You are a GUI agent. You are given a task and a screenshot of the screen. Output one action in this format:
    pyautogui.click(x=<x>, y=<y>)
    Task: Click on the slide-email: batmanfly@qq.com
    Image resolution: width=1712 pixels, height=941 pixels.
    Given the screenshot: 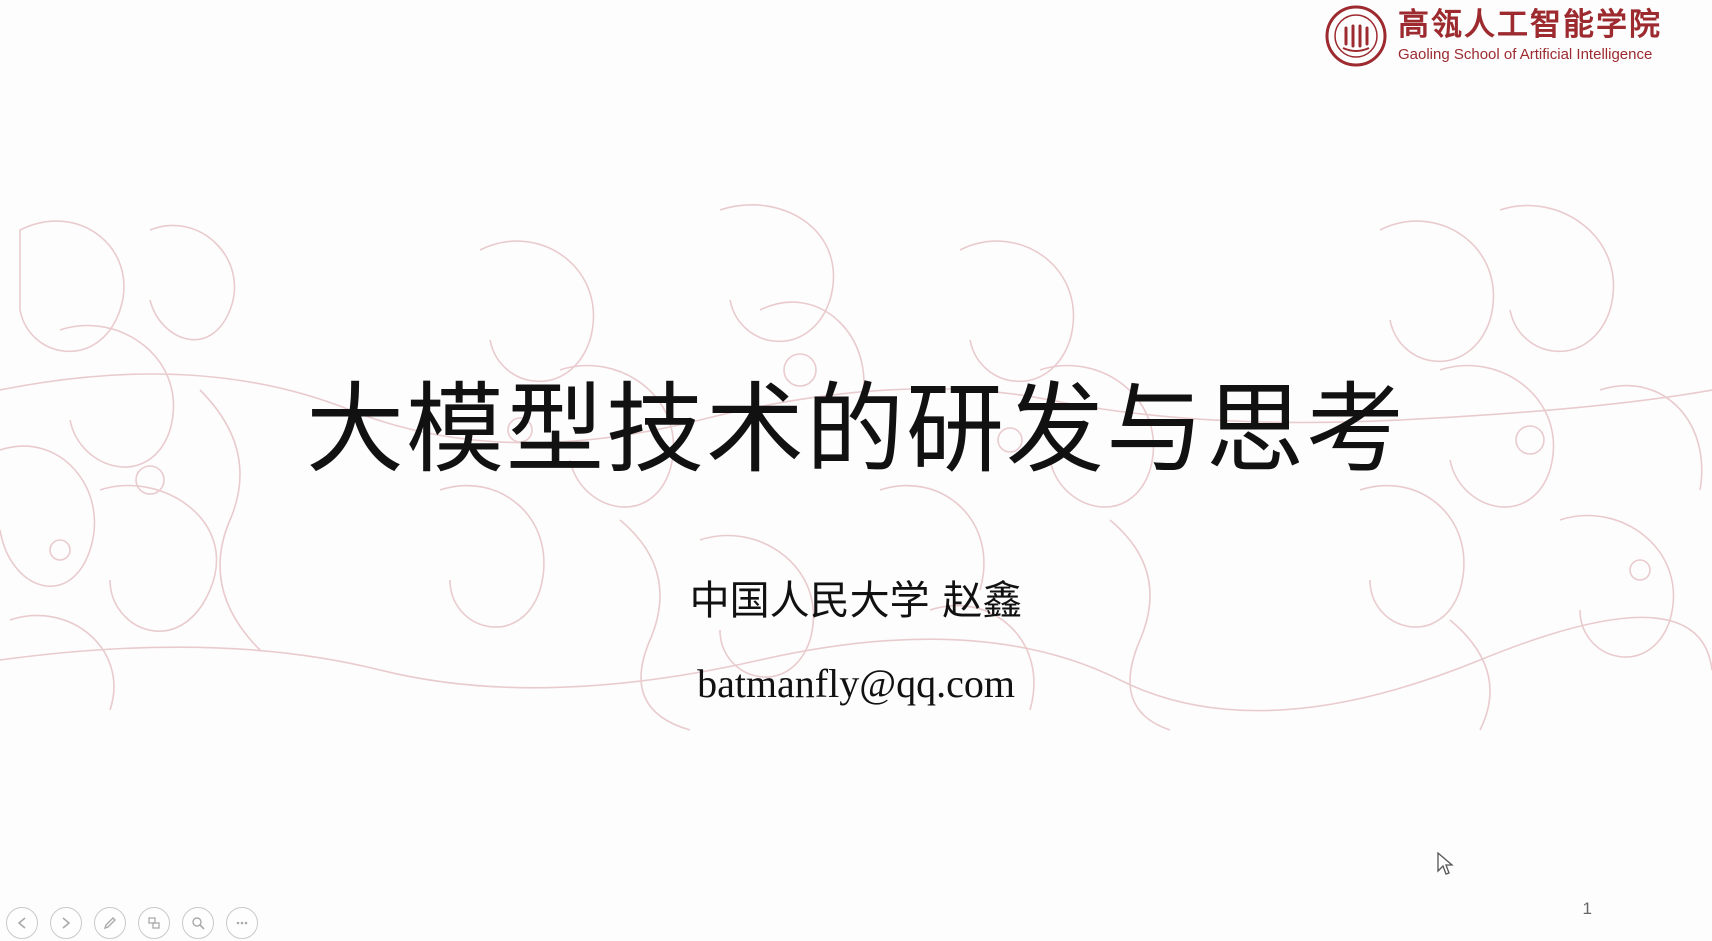 What is the action you would take?
    pyautogui.click(x=856, y=683)
    